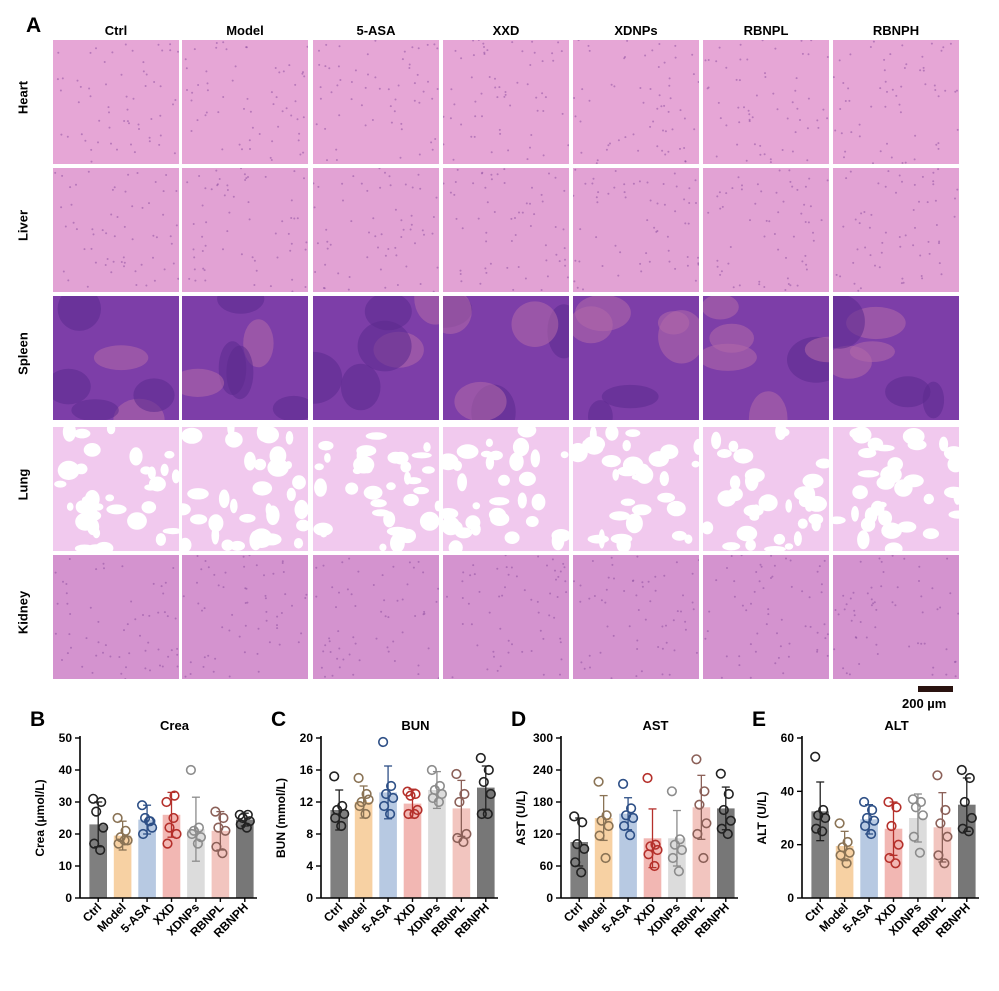 Image resolution: width=999 pixels, height=991 pixels. Describe the element at coordinates (281, 818) in the screenshot. I see `y-axis-label: BUN (mmol/L)` at that location.